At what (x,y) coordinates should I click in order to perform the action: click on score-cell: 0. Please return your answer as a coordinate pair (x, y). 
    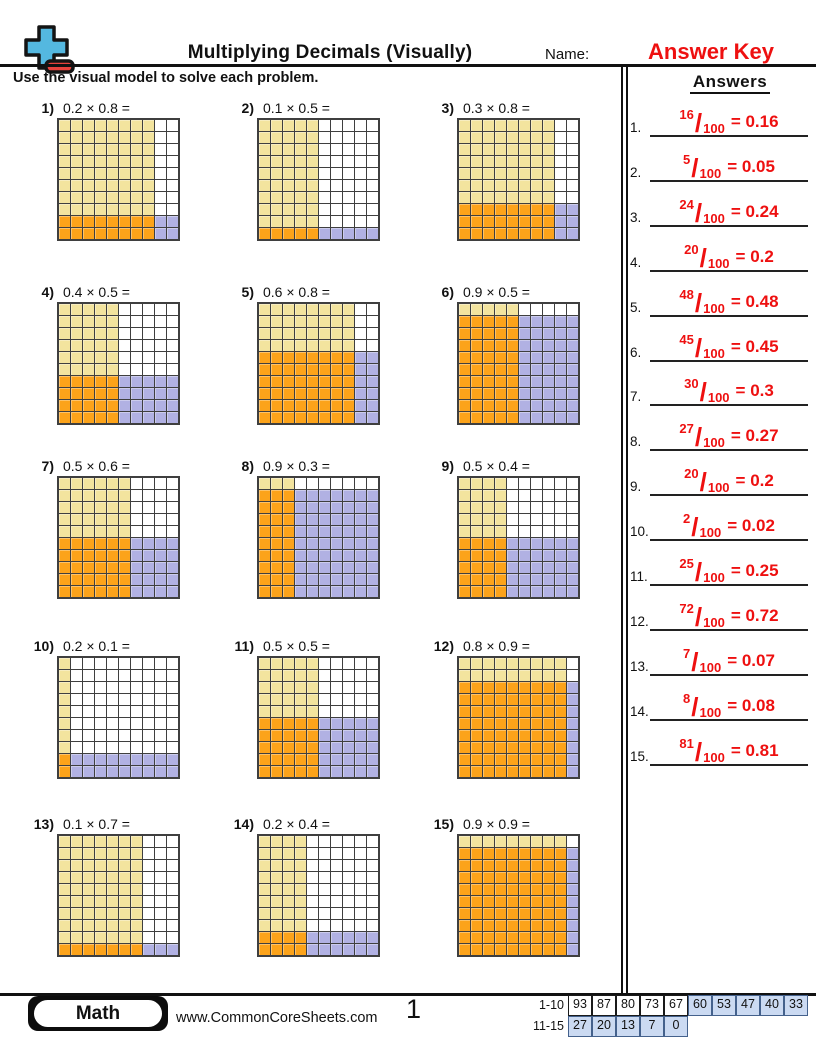
    Looking at the image, I should click on (676, 1026).